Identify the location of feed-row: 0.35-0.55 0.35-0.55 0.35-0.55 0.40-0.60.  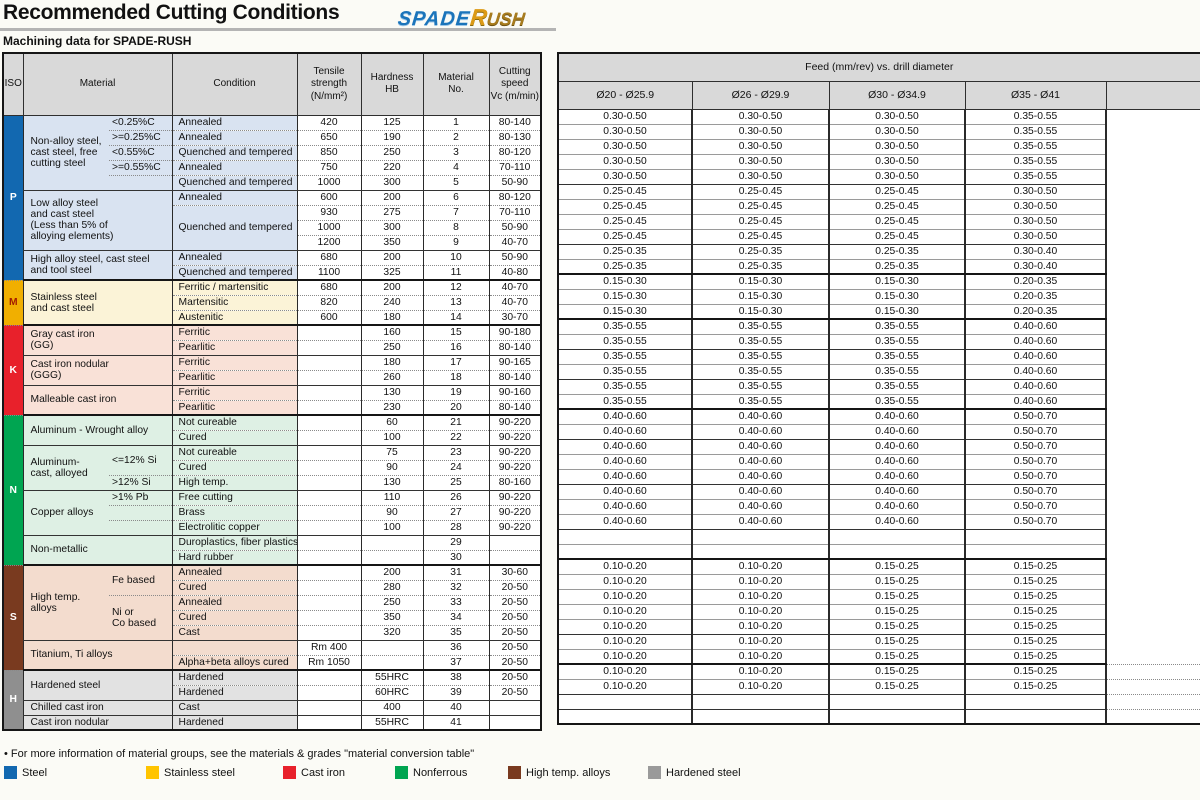
(879, 342).